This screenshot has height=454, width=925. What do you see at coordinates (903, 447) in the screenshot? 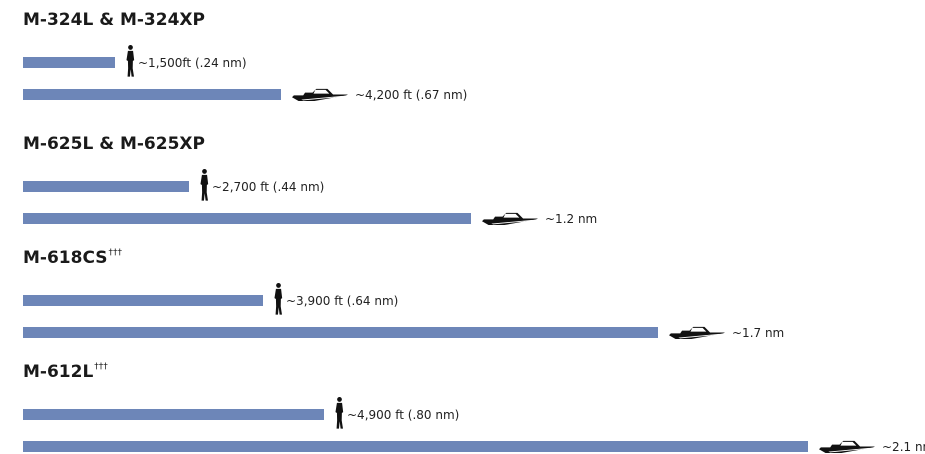
I see `range-label-boat: ~2.1 nm` at bounding box center [903, 447].